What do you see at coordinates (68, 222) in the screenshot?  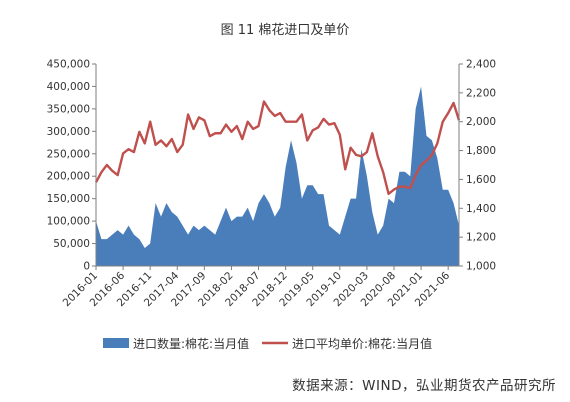 I see `left-tick-label: 100,000` at bounding box center [68, 222].